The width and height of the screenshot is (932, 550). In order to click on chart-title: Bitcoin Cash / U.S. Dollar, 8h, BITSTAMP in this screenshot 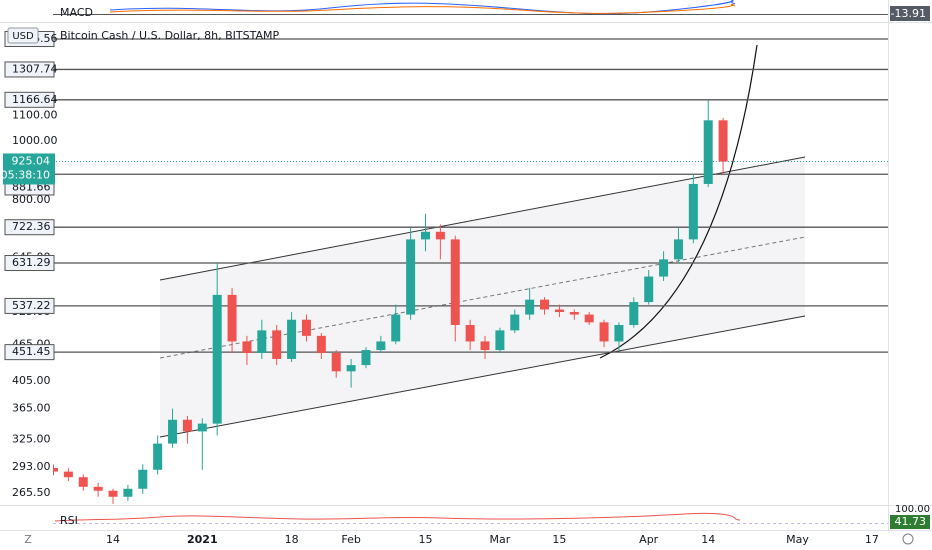, I will do `click(169, 35)`.